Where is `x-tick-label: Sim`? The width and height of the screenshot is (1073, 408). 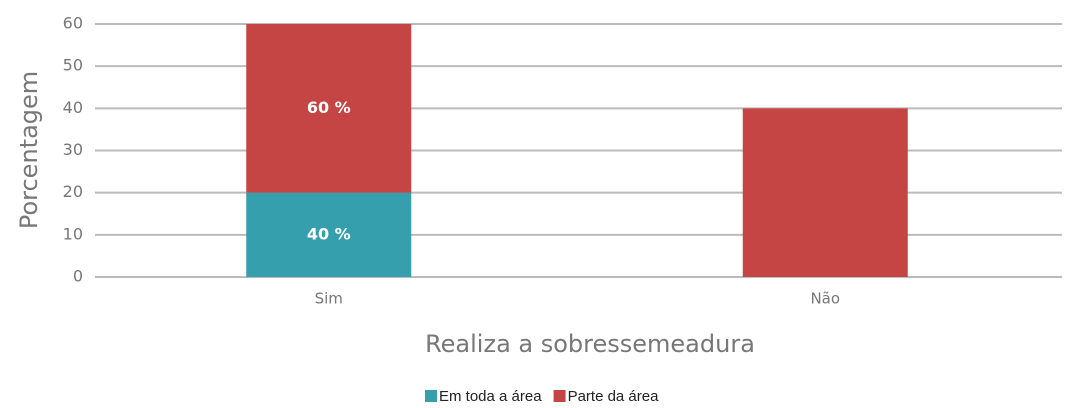
x-tick-label: Sim is located at coordinates (329, 299).